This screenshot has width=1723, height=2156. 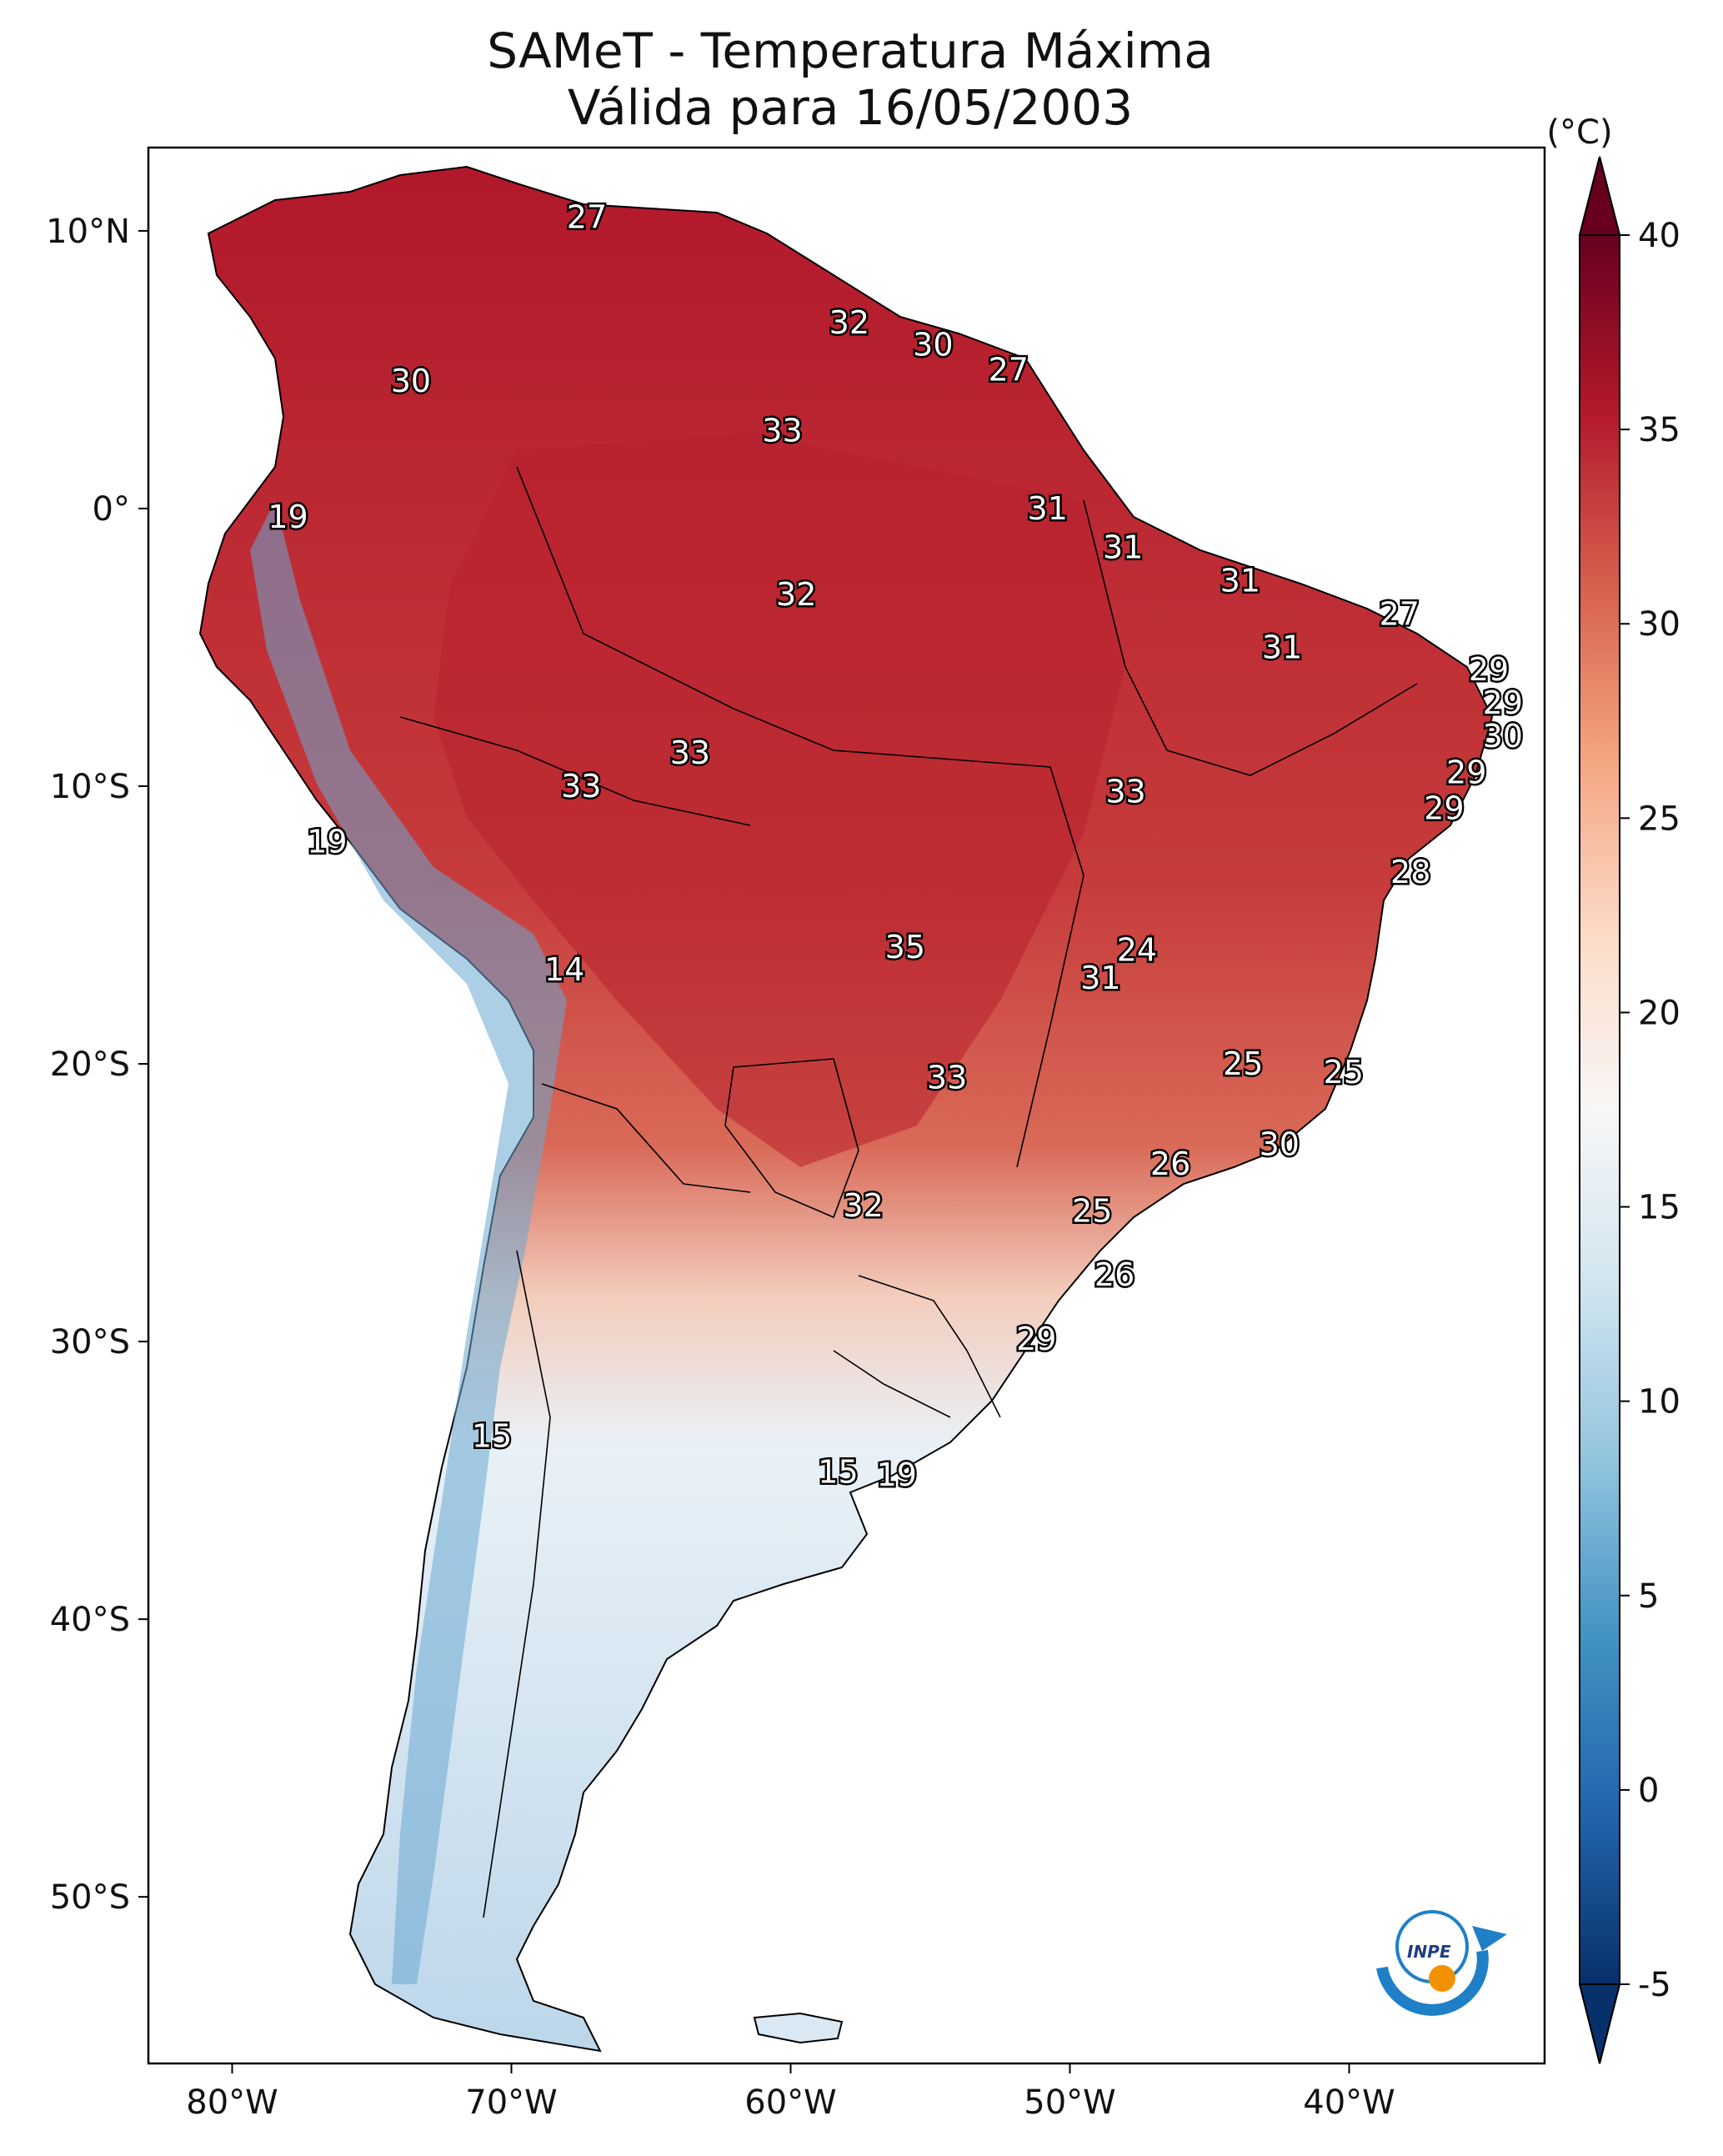 I want to click on colorbar: -5 0 5 10 15 20 25 30 35 40 (°C), so click(x=1613, y=1088).